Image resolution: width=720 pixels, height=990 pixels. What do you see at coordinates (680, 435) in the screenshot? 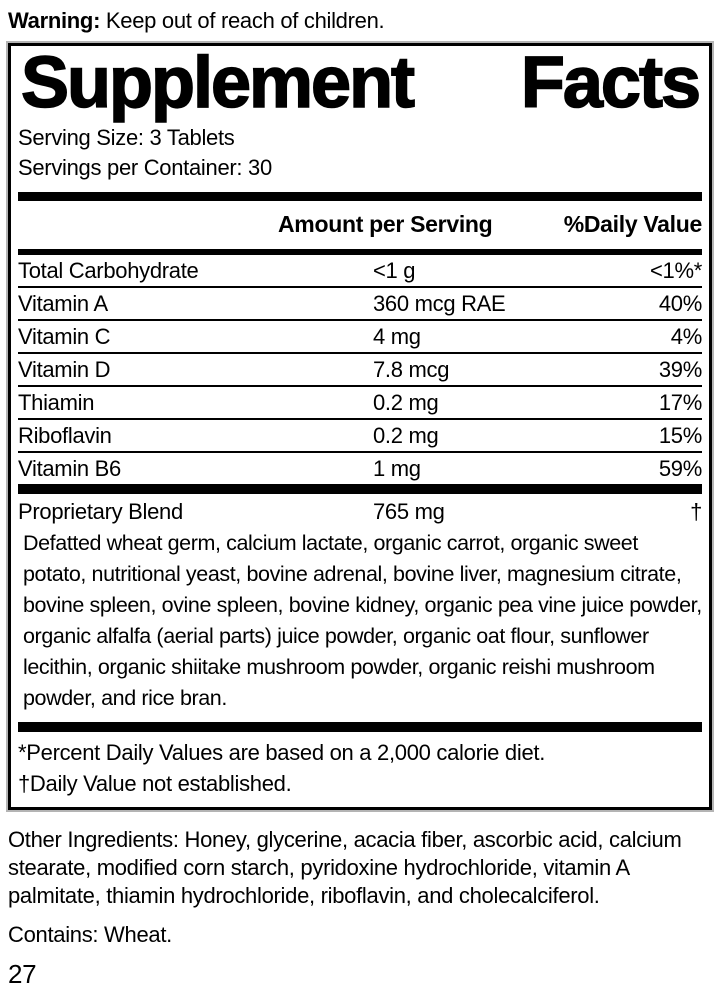
I see `nutrient-daily-value: 15%` at bounding box center [680, 435].